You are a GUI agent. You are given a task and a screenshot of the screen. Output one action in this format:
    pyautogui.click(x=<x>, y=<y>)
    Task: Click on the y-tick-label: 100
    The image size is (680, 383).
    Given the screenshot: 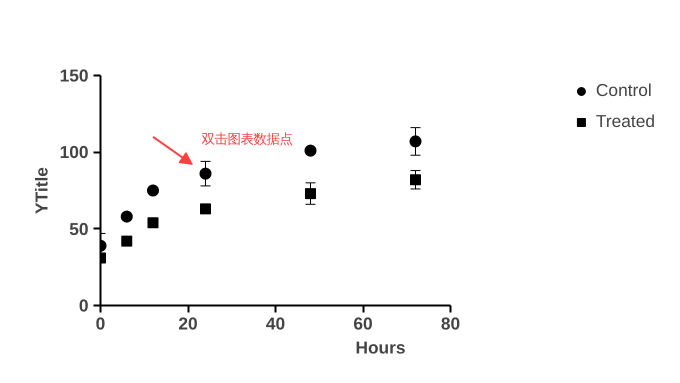 What is the action you would take?
    pyautogui.click(x=74, y=152)
    